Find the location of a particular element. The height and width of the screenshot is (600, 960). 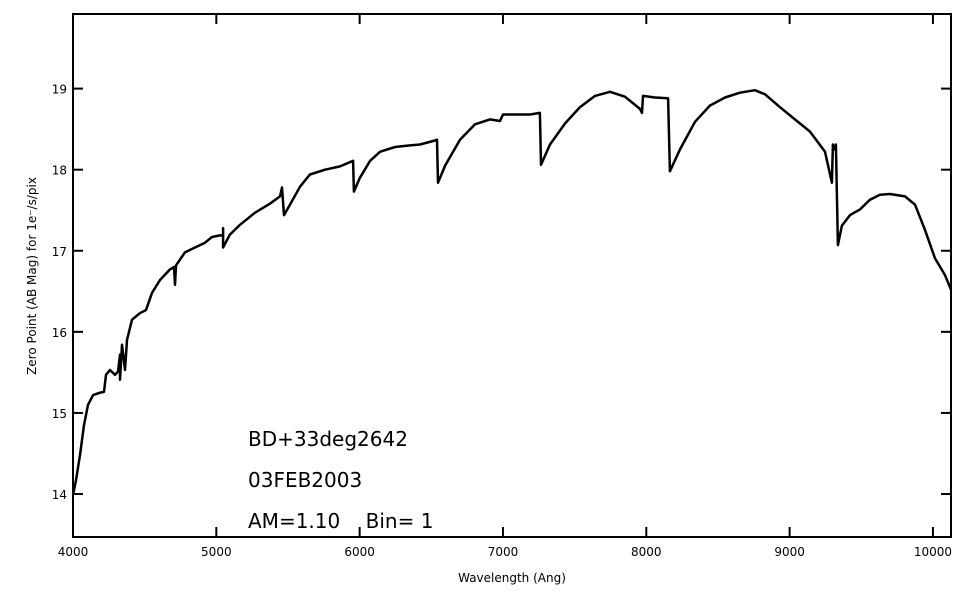

x-tick-label: 4000 is located at coordinates (73, 552).